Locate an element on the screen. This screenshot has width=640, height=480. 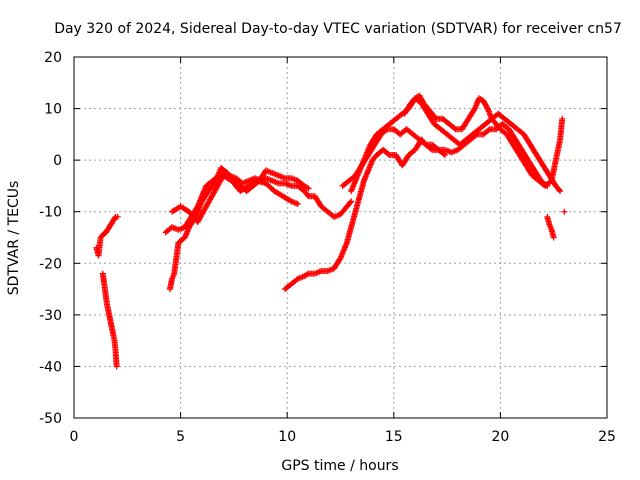
y-tick-label: 20 is located at coordinates (53, 58).